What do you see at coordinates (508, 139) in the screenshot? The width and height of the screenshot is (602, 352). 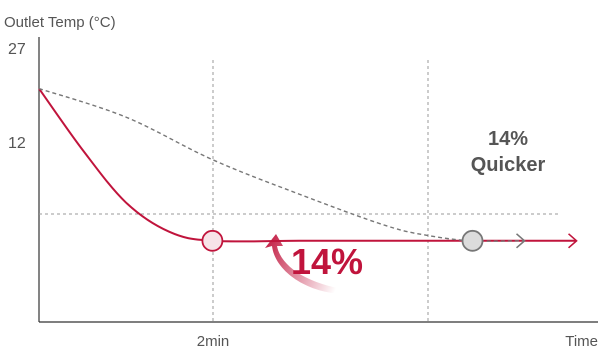 I see `quicker-percent-label: 14%` at bounding box center [508, 139].